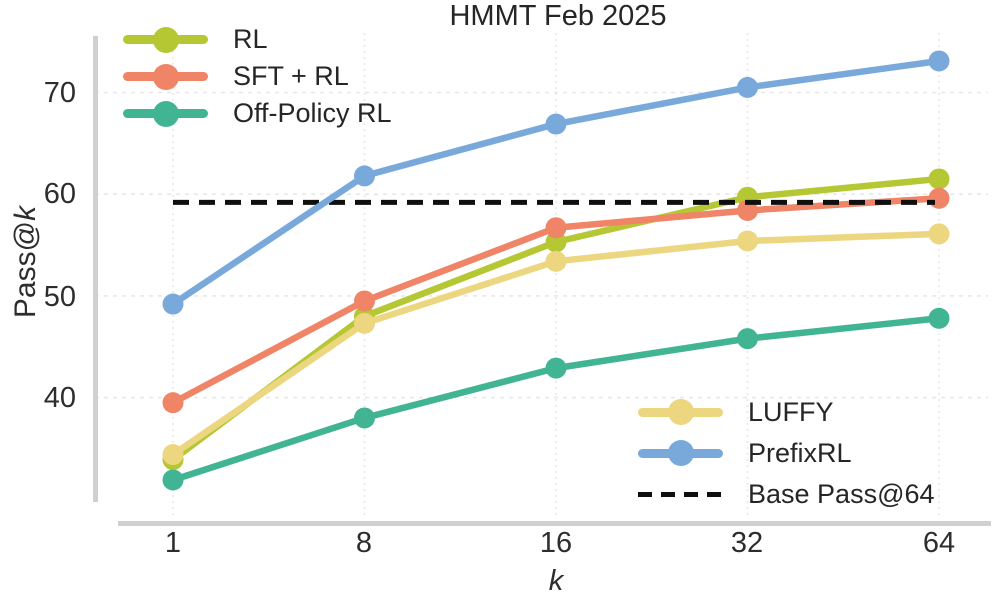 The height and width of the screenshot is (608, 996). What do you see at coordinates (556, 581) in the screenshot?
I see `x-axis-label: k` at bounding box center [556, 581].